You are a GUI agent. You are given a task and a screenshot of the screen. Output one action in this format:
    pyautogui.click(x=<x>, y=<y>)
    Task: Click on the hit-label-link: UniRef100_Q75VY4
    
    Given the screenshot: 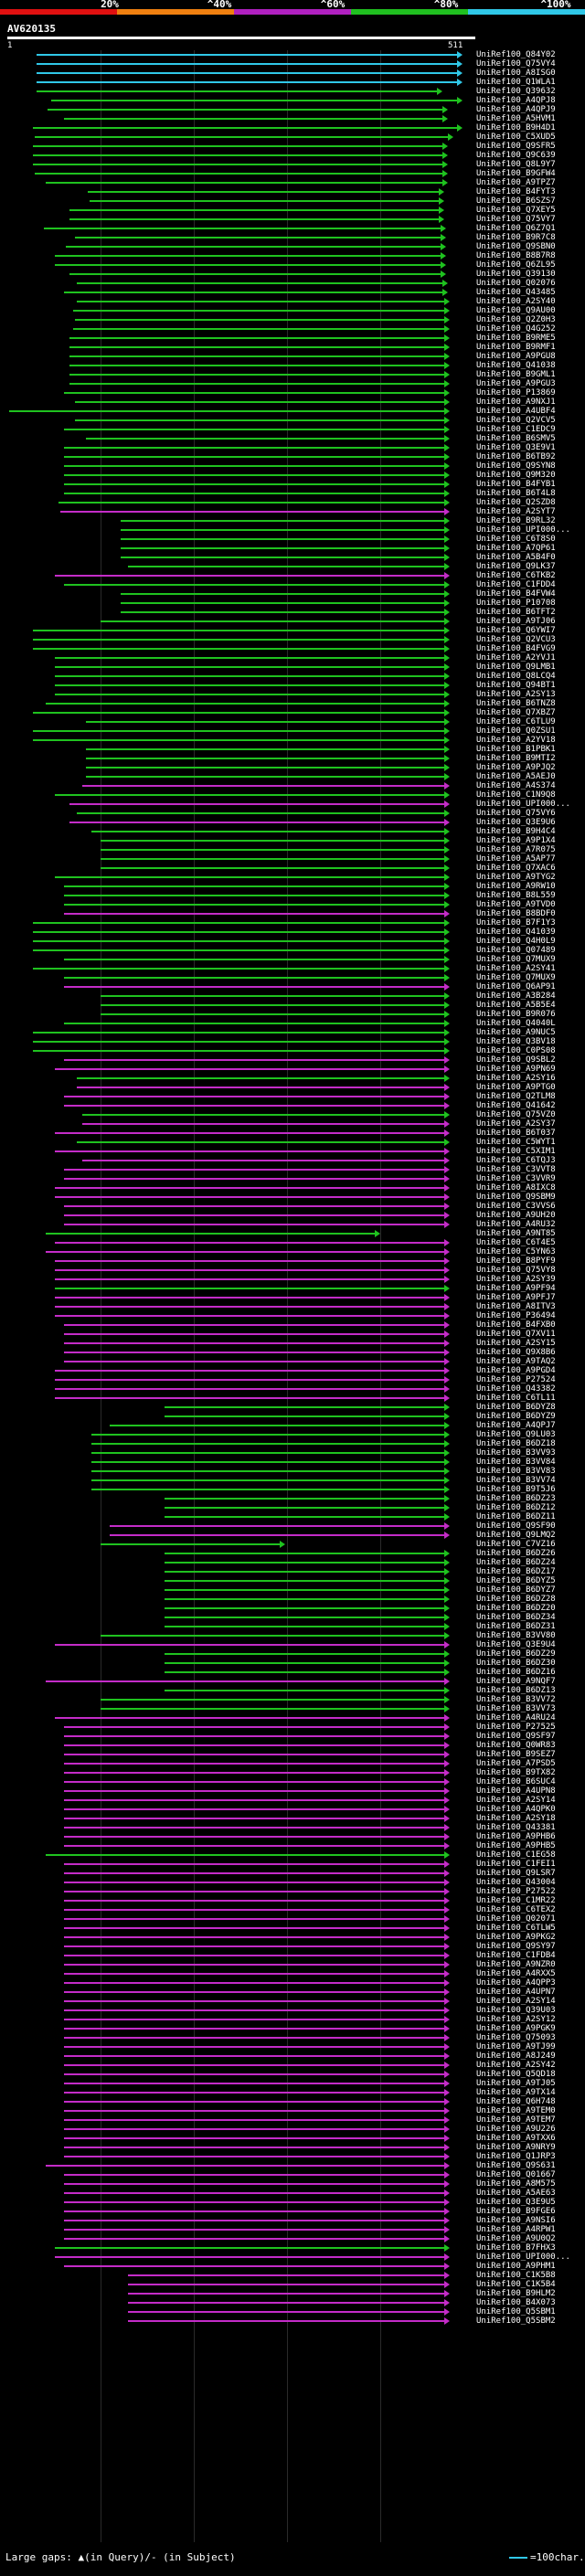 What is the action you would take?
    pyautogui.click(x=516, y=64)
    